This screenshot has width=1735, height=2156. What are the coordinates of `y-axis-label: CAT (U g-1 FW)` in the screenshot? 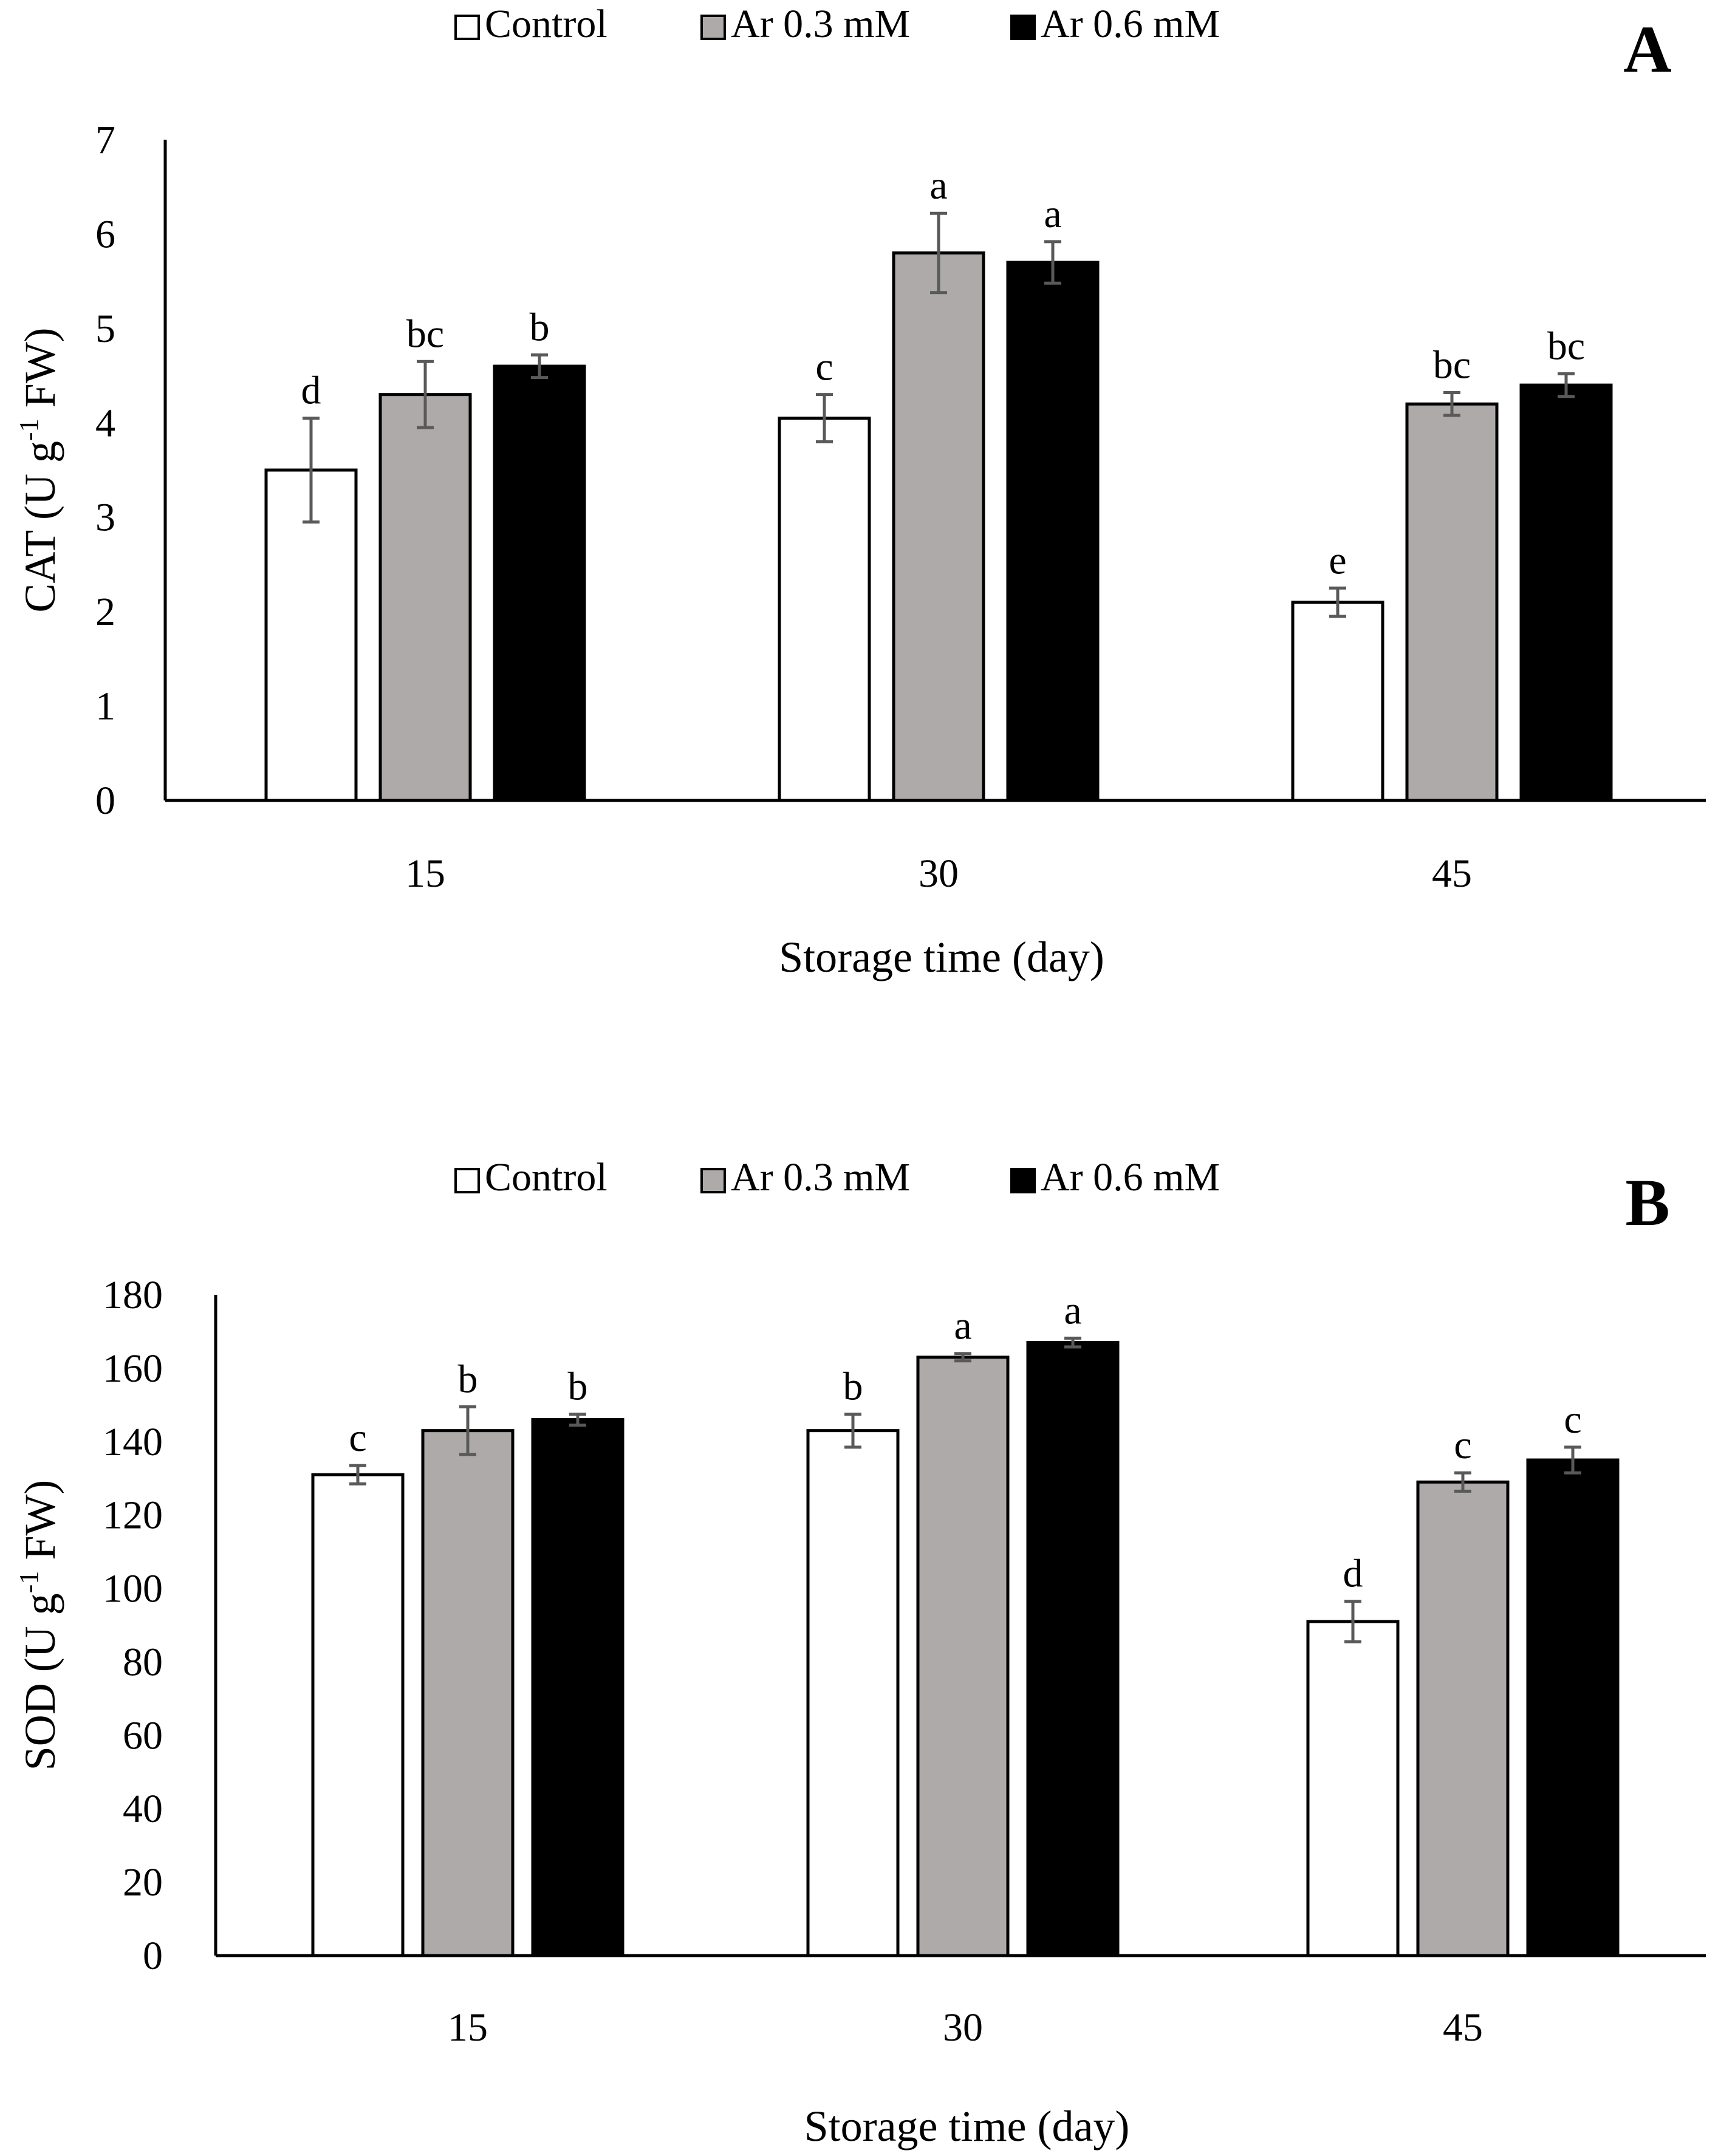 It's located at (39, 469).